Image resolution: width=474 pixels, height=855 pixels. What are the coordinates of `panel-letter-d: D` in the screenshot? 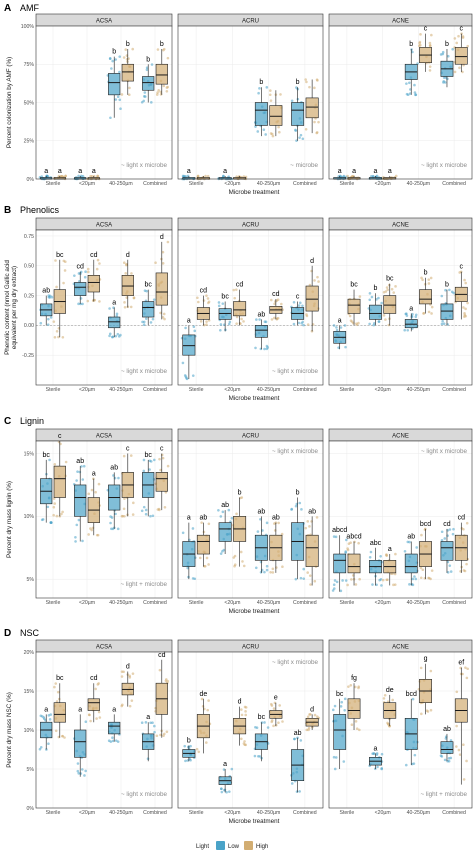 It's located at (7, 633).